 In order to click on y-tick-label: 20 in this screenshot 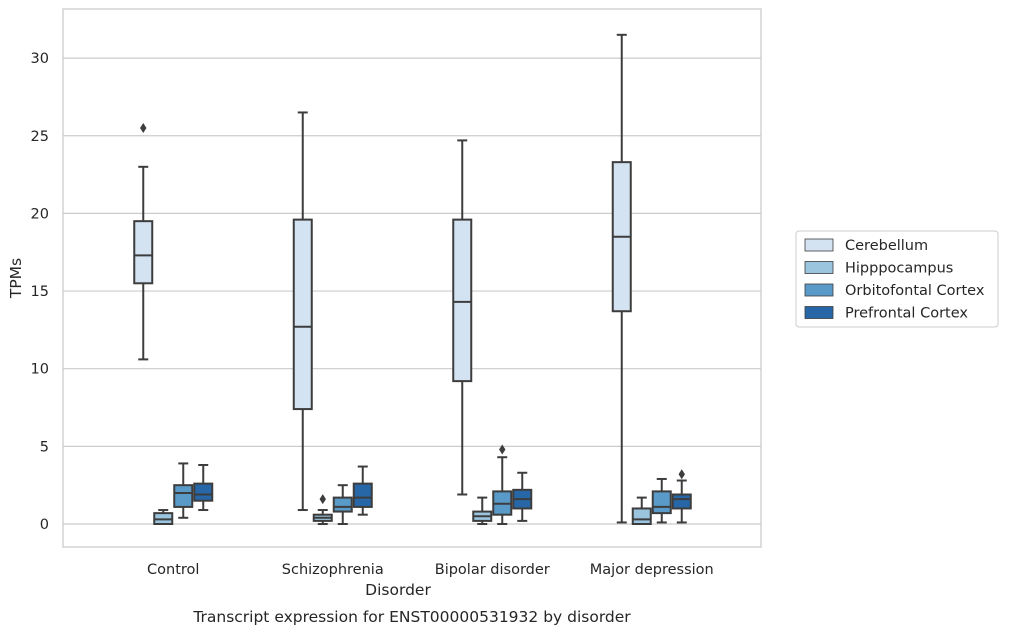, I will do `click(40, 214)`.